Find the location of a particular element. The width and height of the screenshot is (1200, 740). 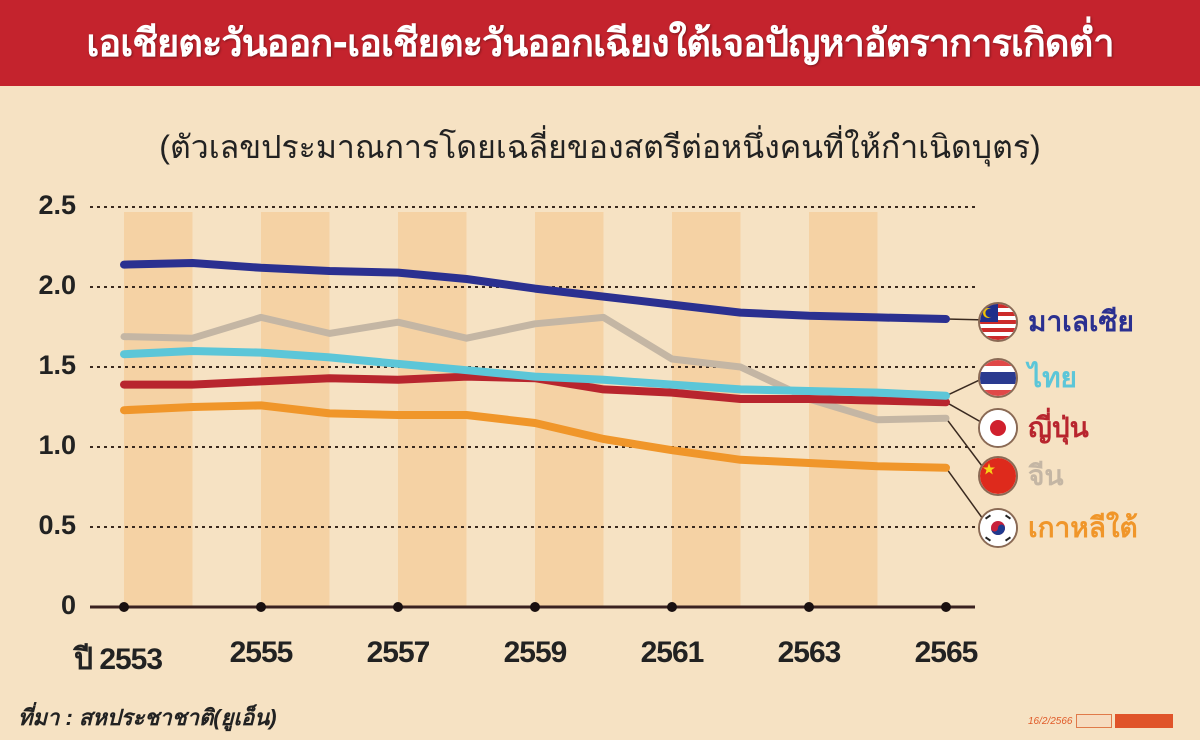

malaysia-flag-icon is located at coordinates (998, 322).